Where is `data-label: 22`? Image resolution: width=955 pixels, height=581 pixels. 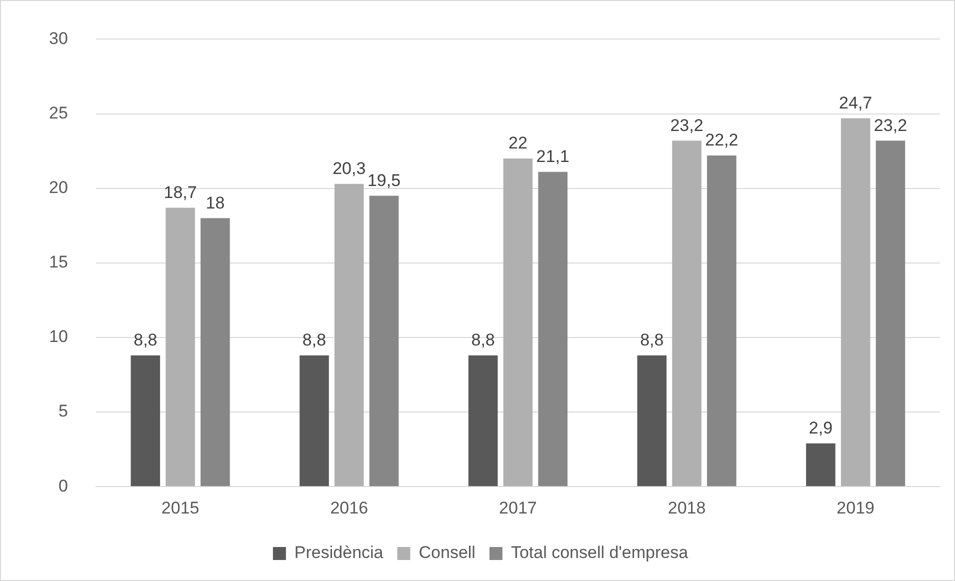 data-label: 22 is located at coordinates (518, 143).